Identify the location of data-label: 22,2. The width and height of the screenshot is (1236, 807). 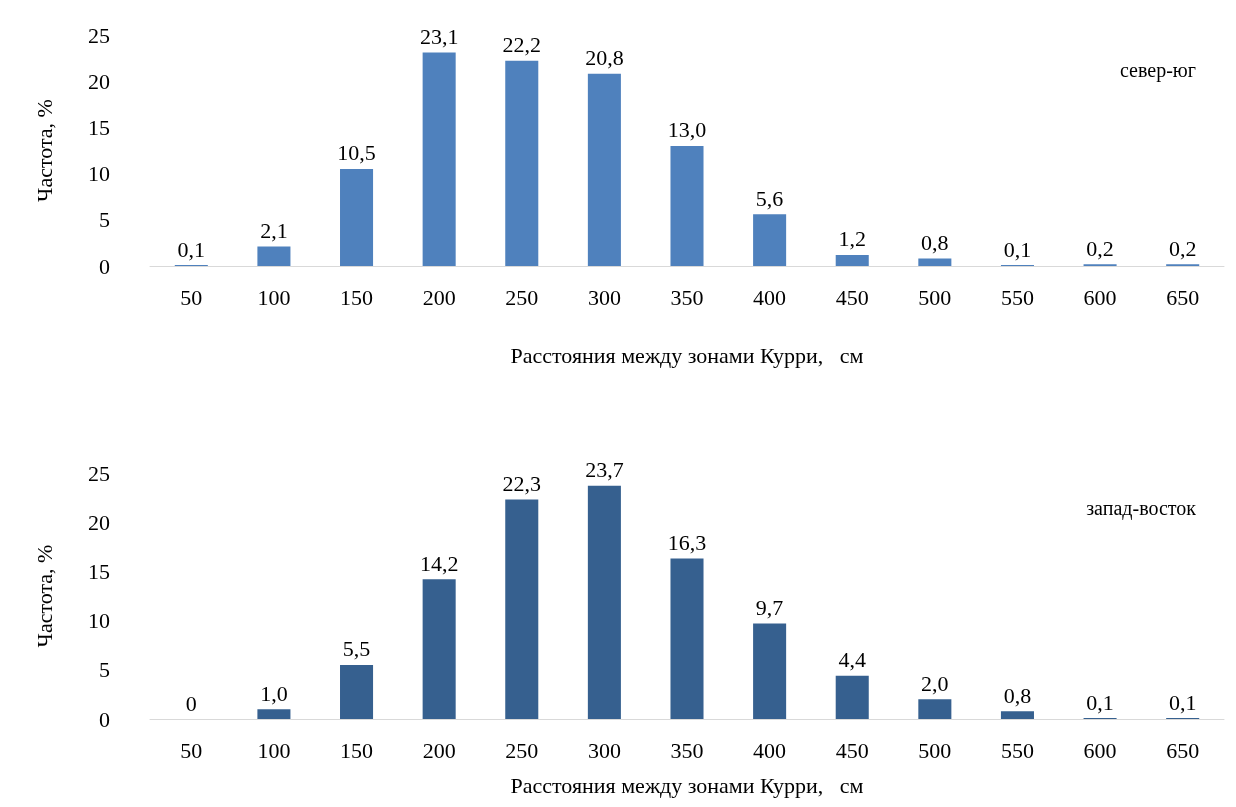
(522, 45).